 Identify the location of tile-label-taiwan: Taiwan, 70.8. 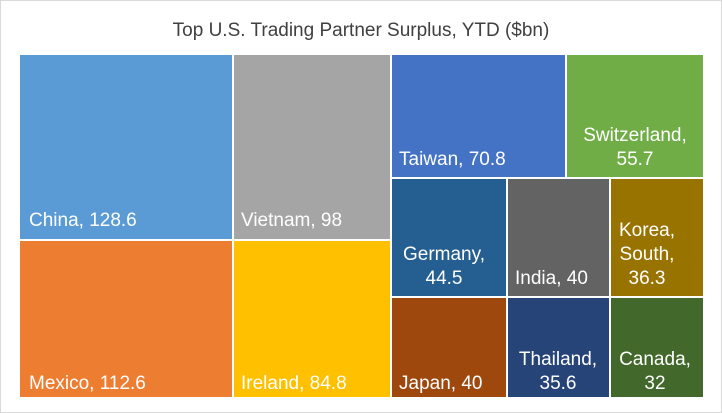
(452, 159).